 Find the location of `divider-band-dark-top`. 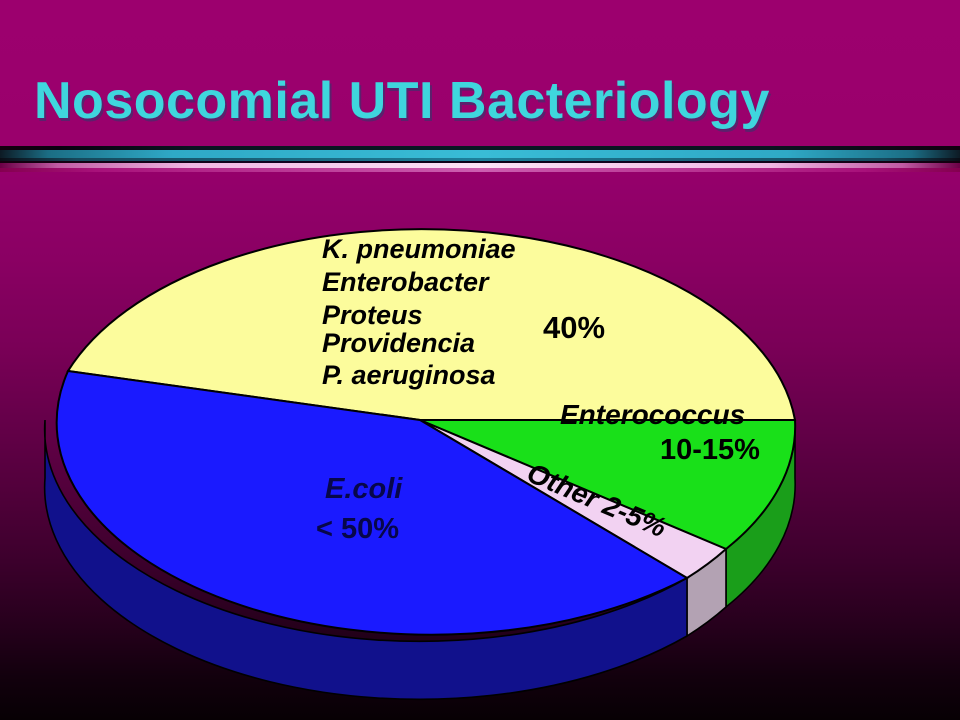

divider-band-dark-top is located at coordinates (480, 148).